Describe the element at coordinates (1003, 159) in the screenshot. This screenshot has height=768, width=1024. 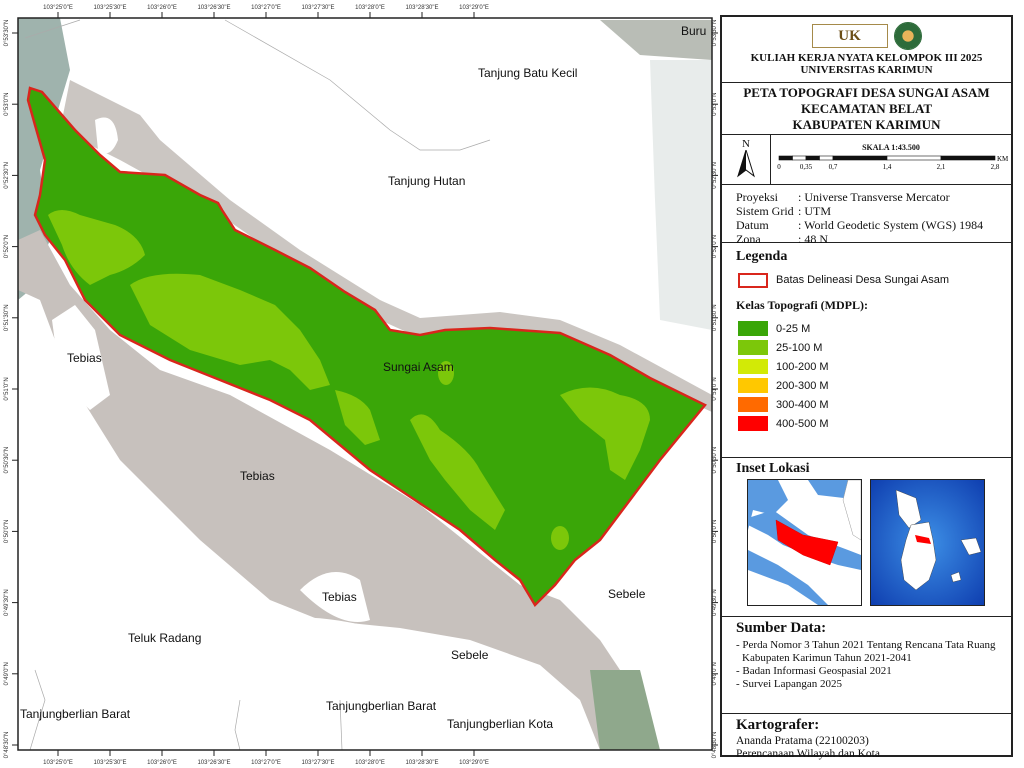
I see `scale-unit: KM` at that location.